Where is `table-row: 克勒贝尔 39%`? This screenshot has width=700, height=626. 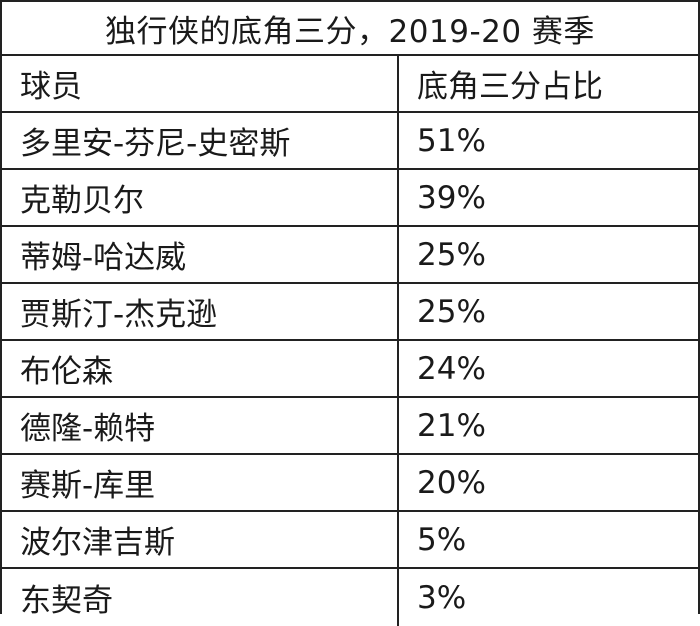 table-row: 克勒贝尔 39% is located at coordinates (350, 198).